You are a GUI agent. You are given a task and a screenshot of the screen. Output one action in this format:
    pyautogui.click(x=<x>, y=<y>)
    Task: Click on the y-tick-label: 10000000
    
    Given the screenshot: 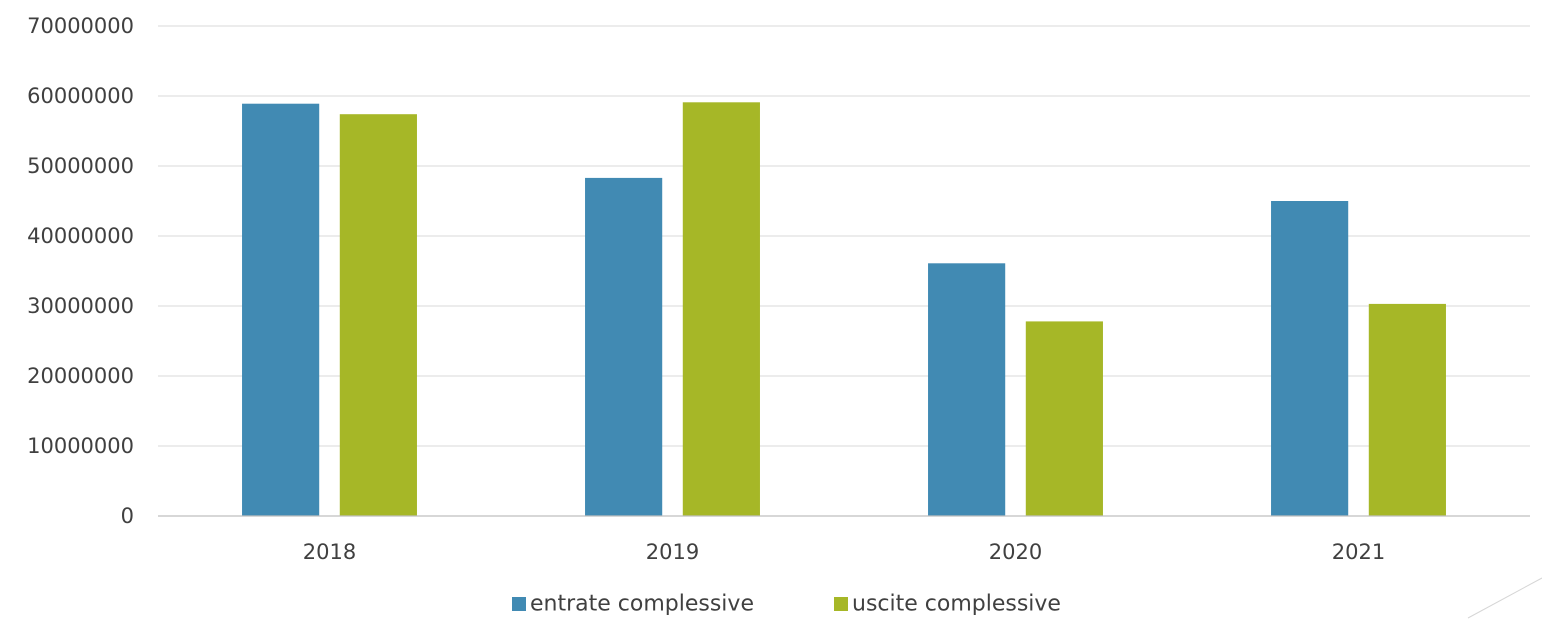 What is the action you would take?
    pyautogui.click(x=80, y=446)
    